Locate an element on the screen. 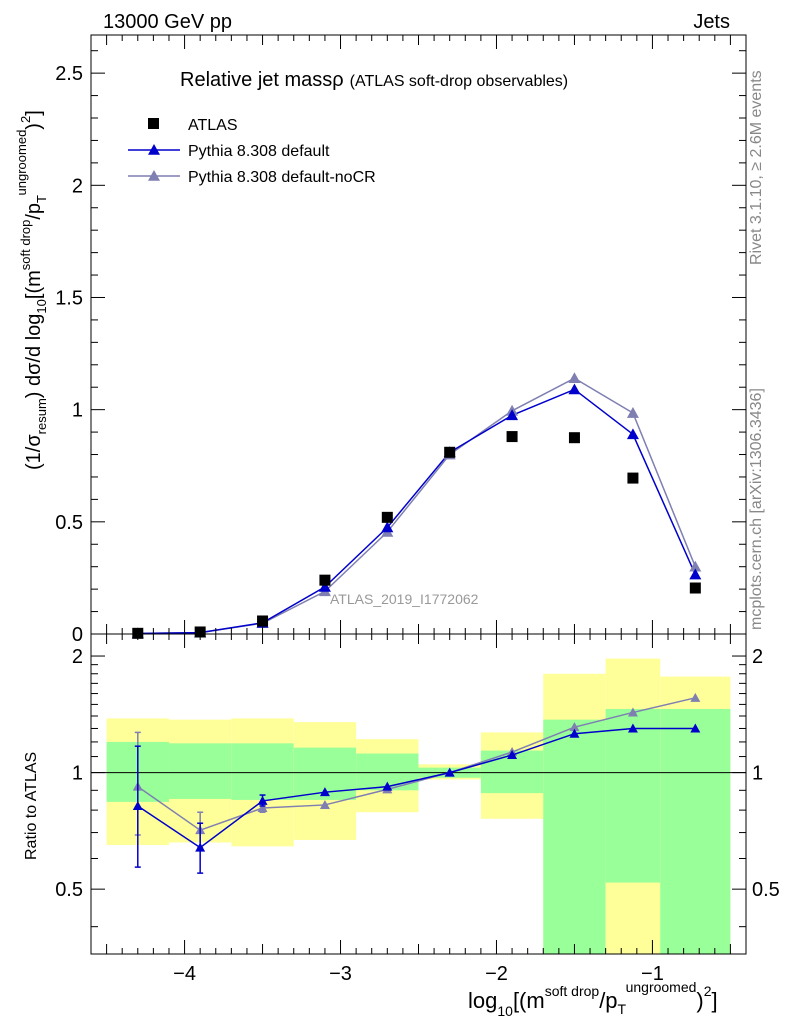  ratio-y-tick-label: 2 is located at coordinates (77, 657).